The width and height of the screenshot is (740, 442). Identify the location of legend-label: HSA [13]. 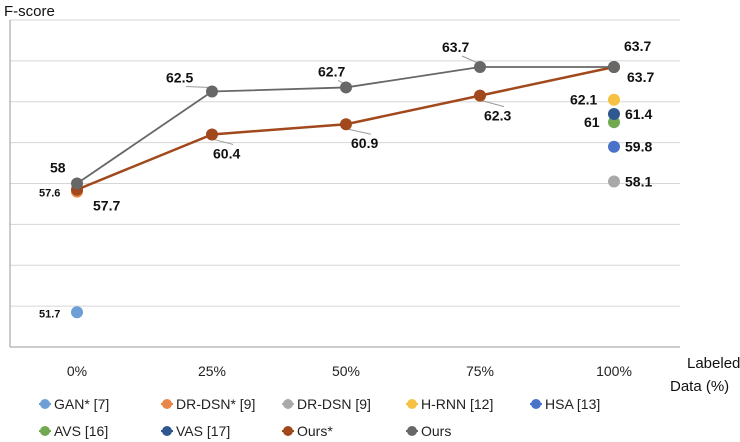
(572, 404).